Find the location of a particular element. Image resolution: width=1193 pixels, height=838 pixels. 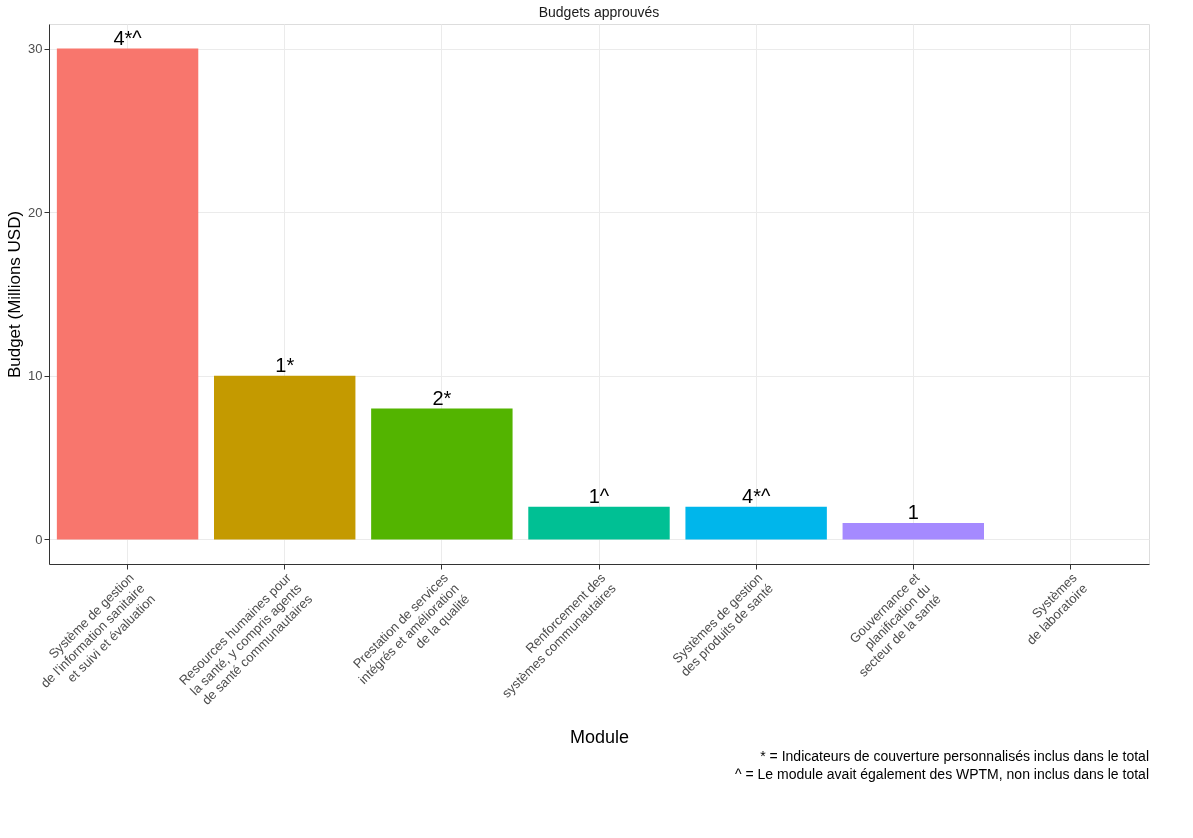

y-axis-title: Budget (Millions USD) is located at coordinates (15, 294).